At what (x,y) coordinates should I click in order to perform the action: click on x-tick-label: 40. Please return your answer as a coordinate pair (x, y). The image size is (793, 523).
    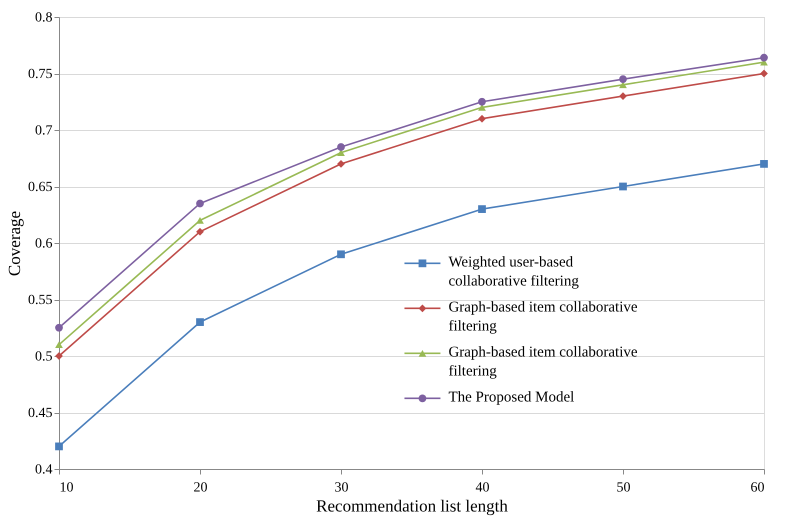
    Looking at the image, I should click on (483, 488).